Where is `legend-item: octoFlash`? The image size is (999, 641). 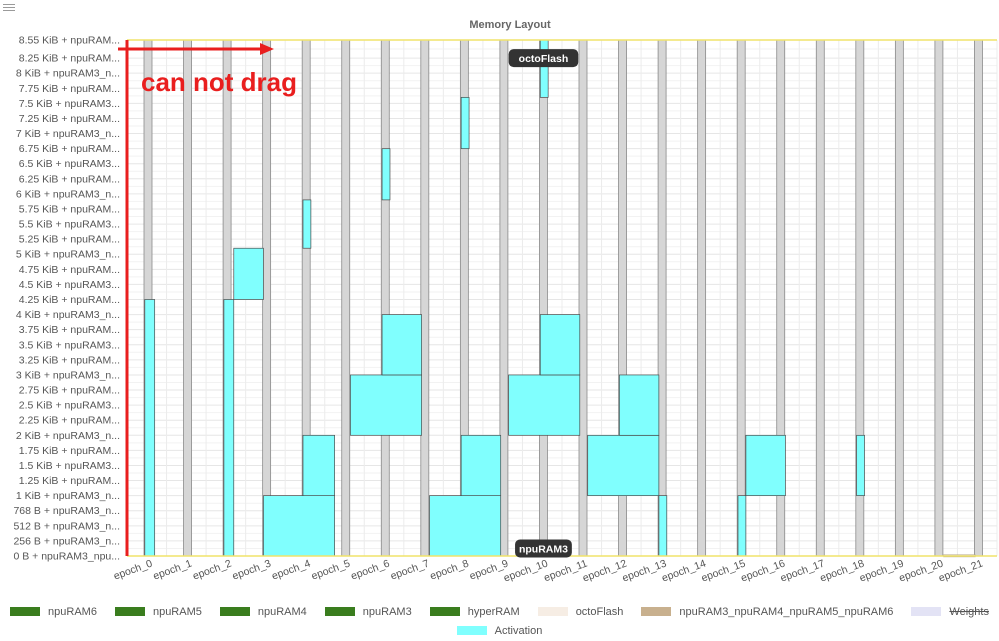
legend-item: octoFlash is located at coordinates (580, 611).